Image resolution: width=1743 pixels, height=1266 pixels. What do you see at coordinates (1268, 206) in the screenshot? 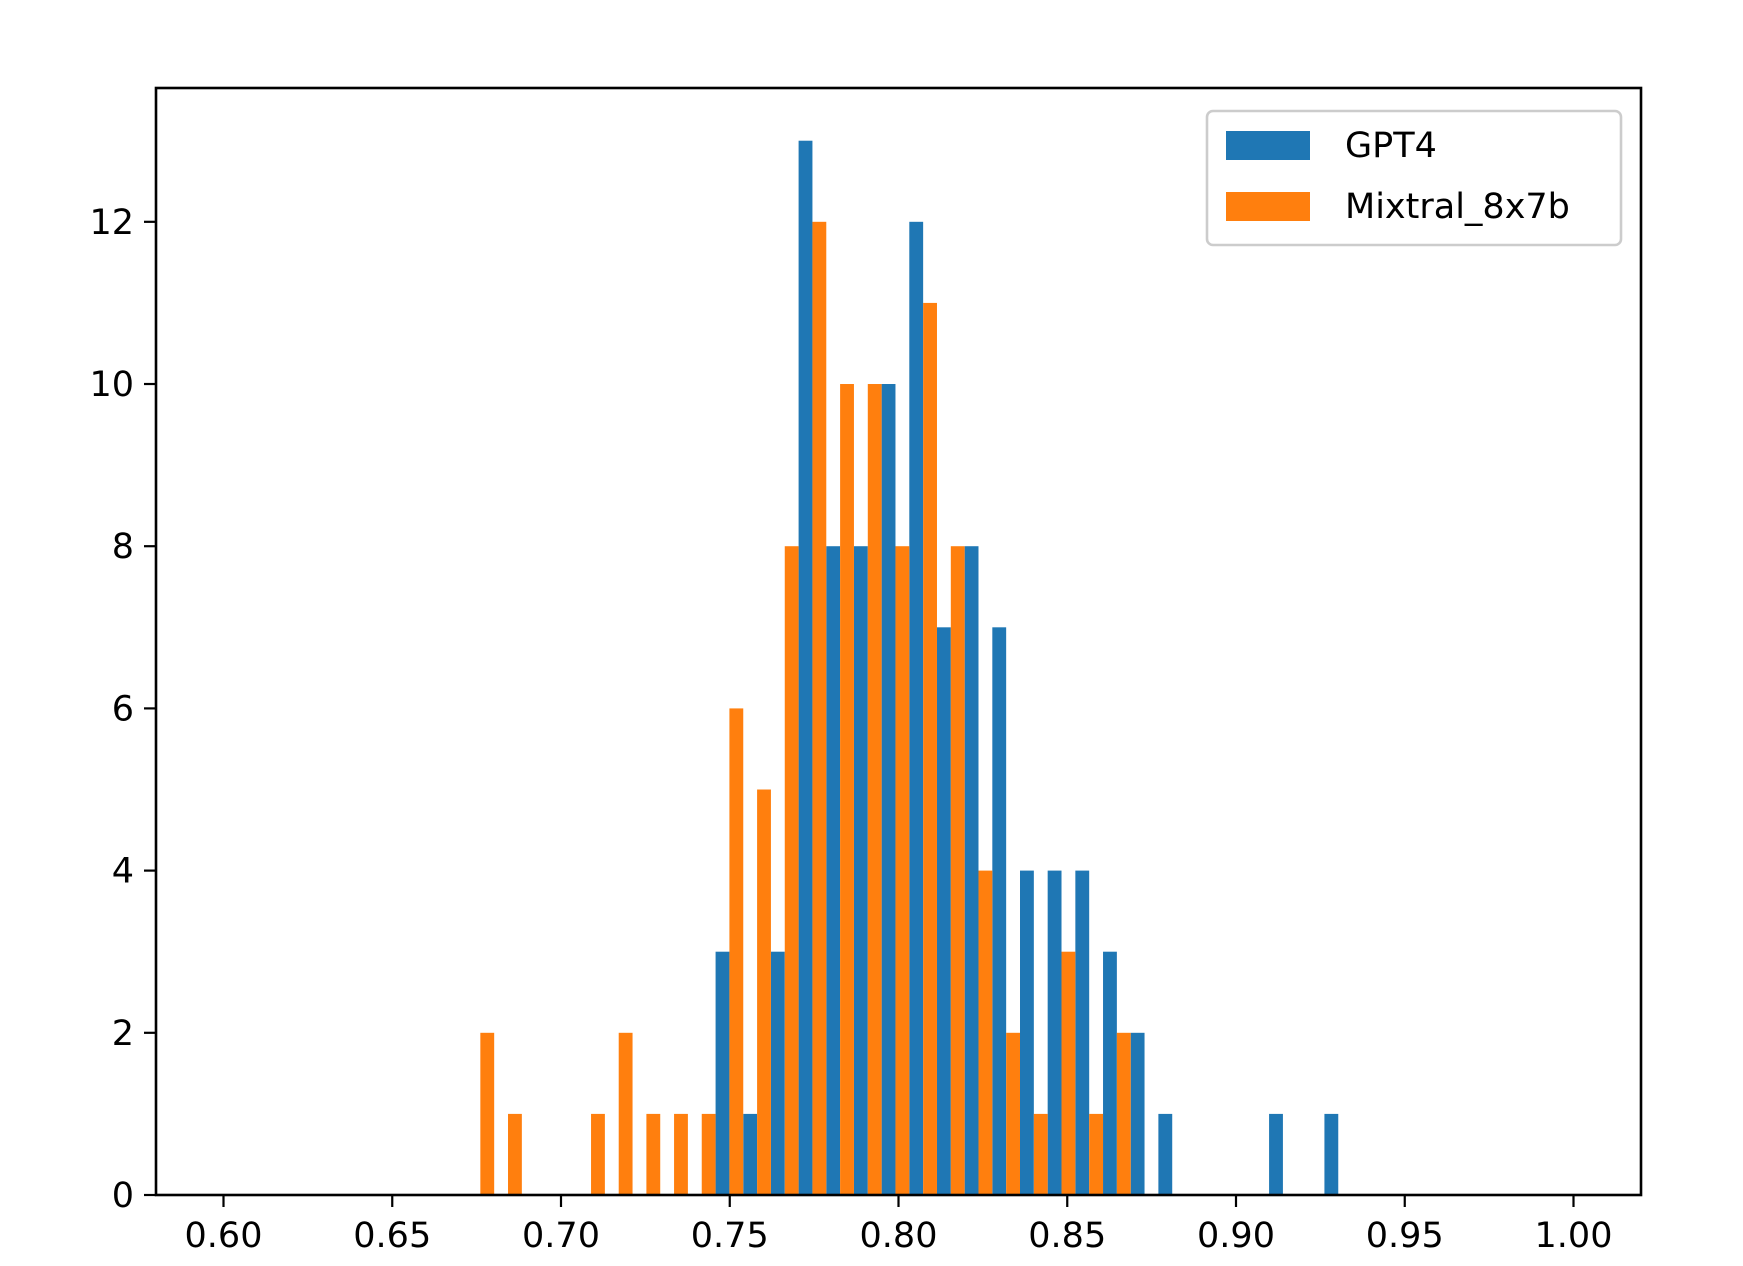
I see `legend-swatch-mixtral-8x7b` at bounding box center [1268, 206].